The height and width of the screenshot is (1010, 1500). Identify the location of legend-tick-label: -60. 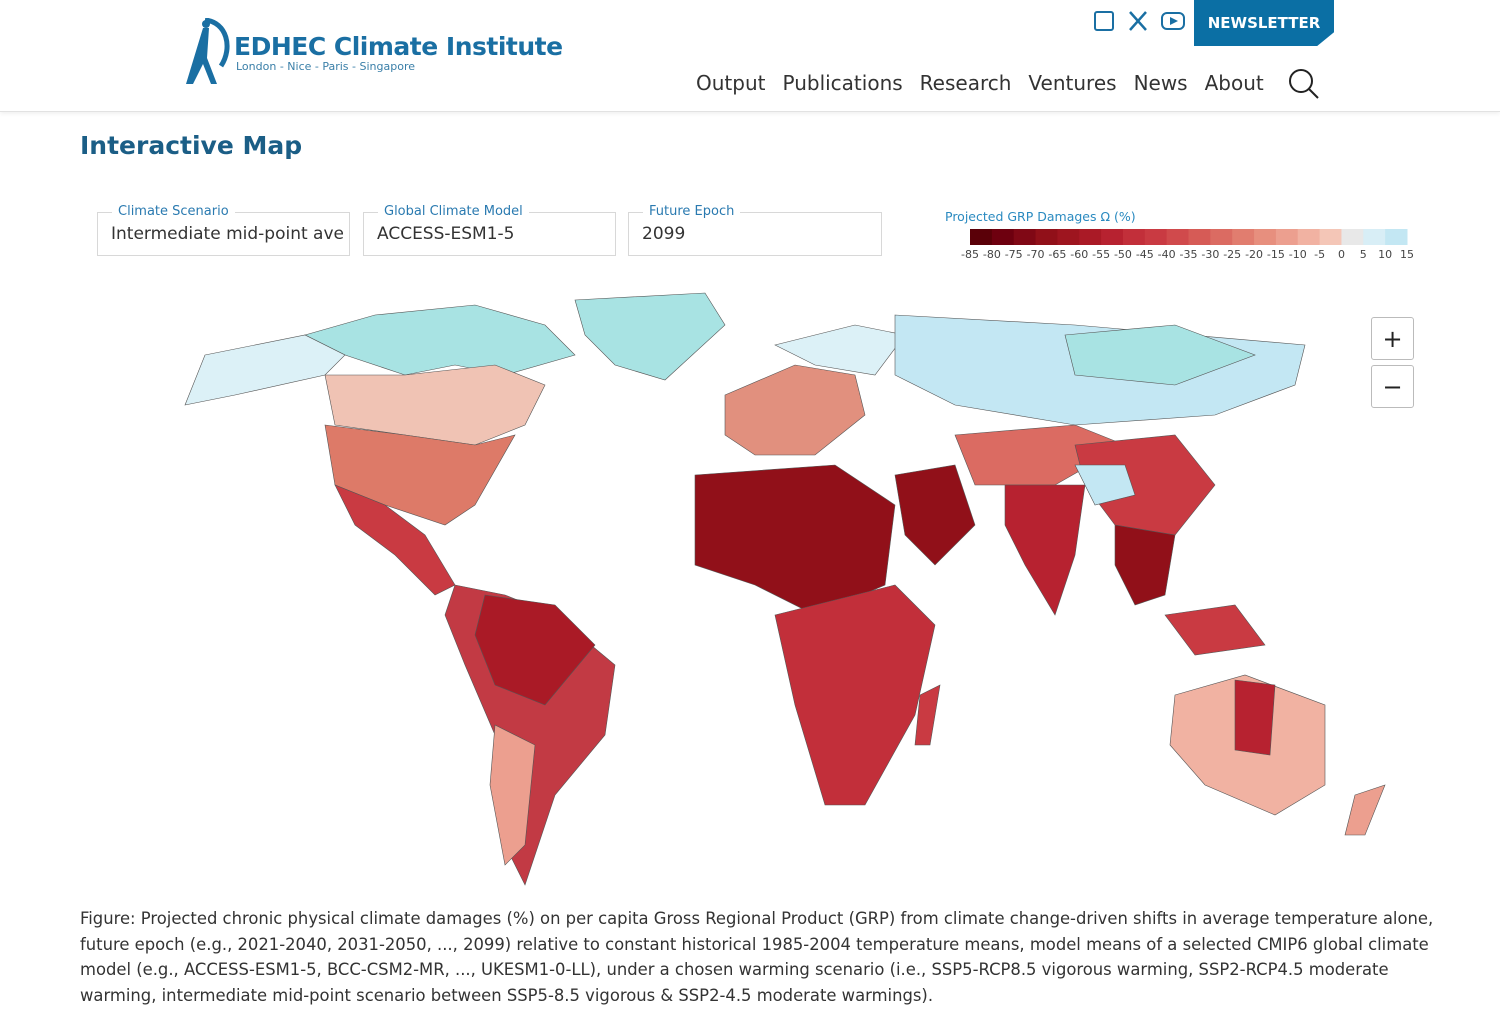
(1079, 254).